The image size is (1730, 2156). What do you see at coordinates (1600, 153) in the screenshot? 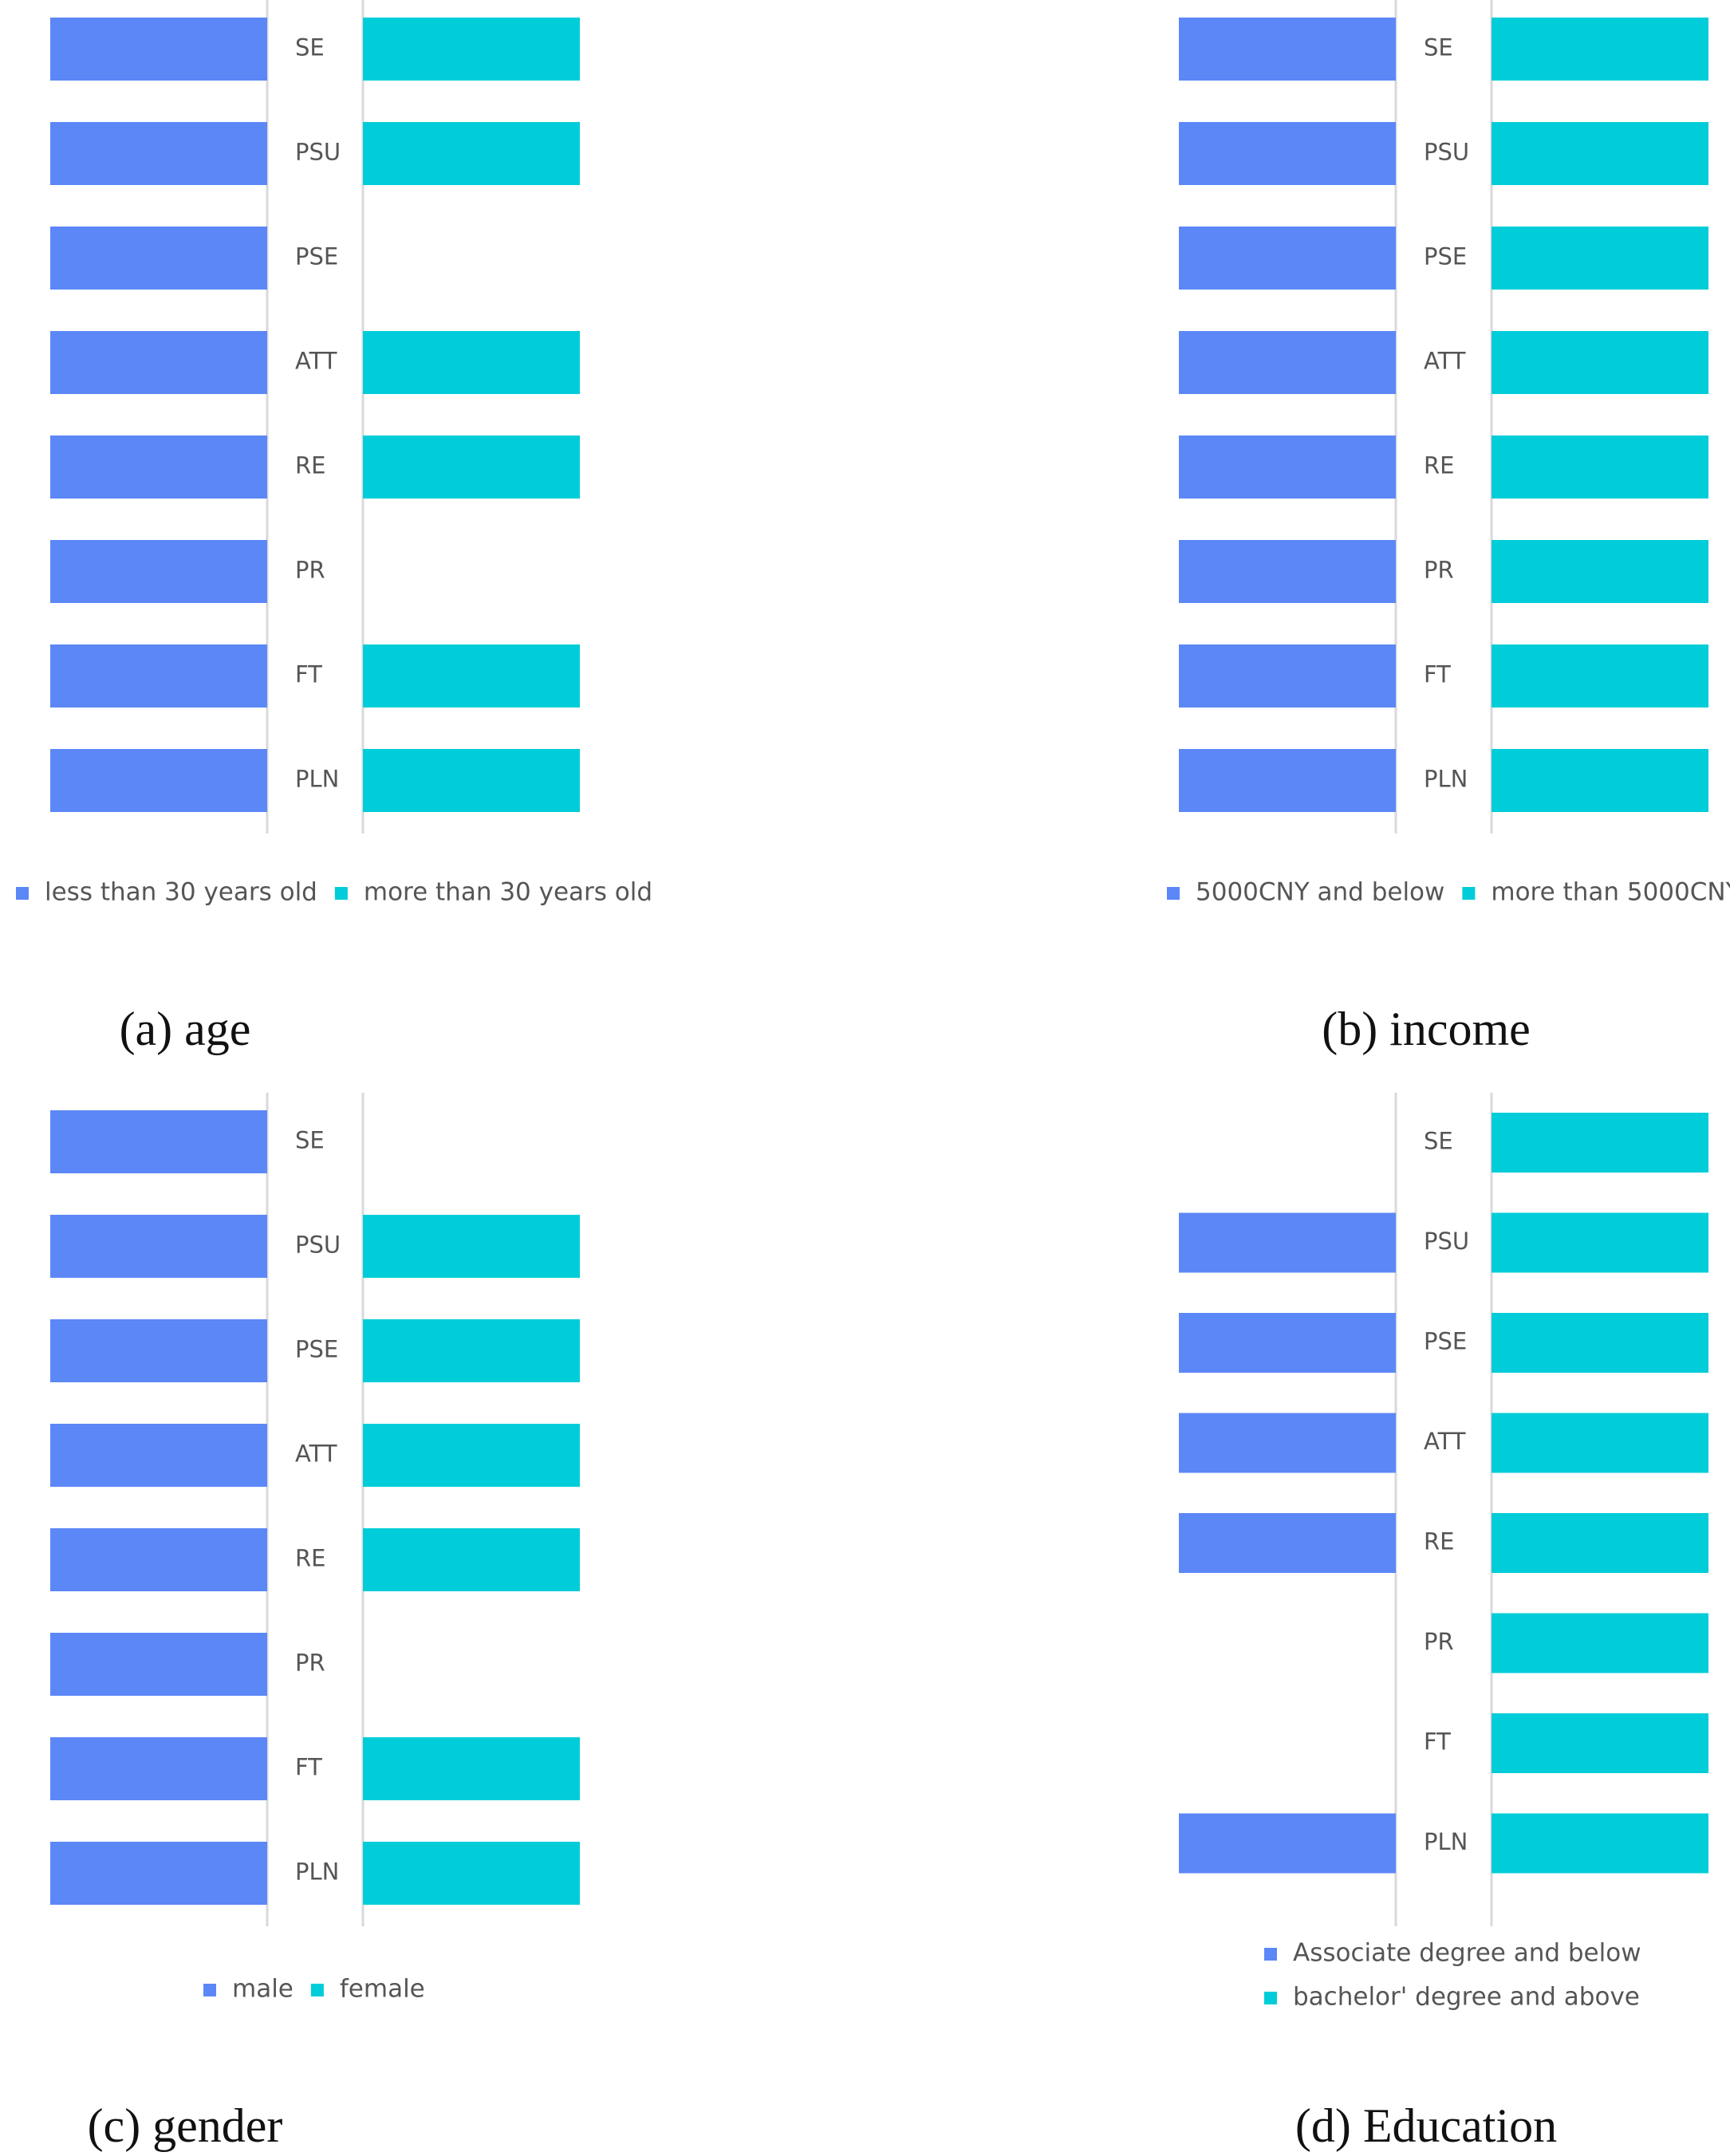
I see `bar-more-than-5000cny-psu` at bounding box center [1600, 153].